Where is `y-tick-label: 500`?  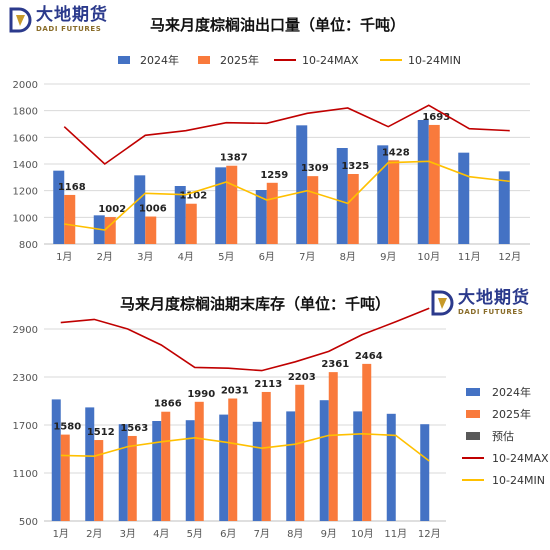
y-tick-label: 500 is located at coordinates (28, 522).